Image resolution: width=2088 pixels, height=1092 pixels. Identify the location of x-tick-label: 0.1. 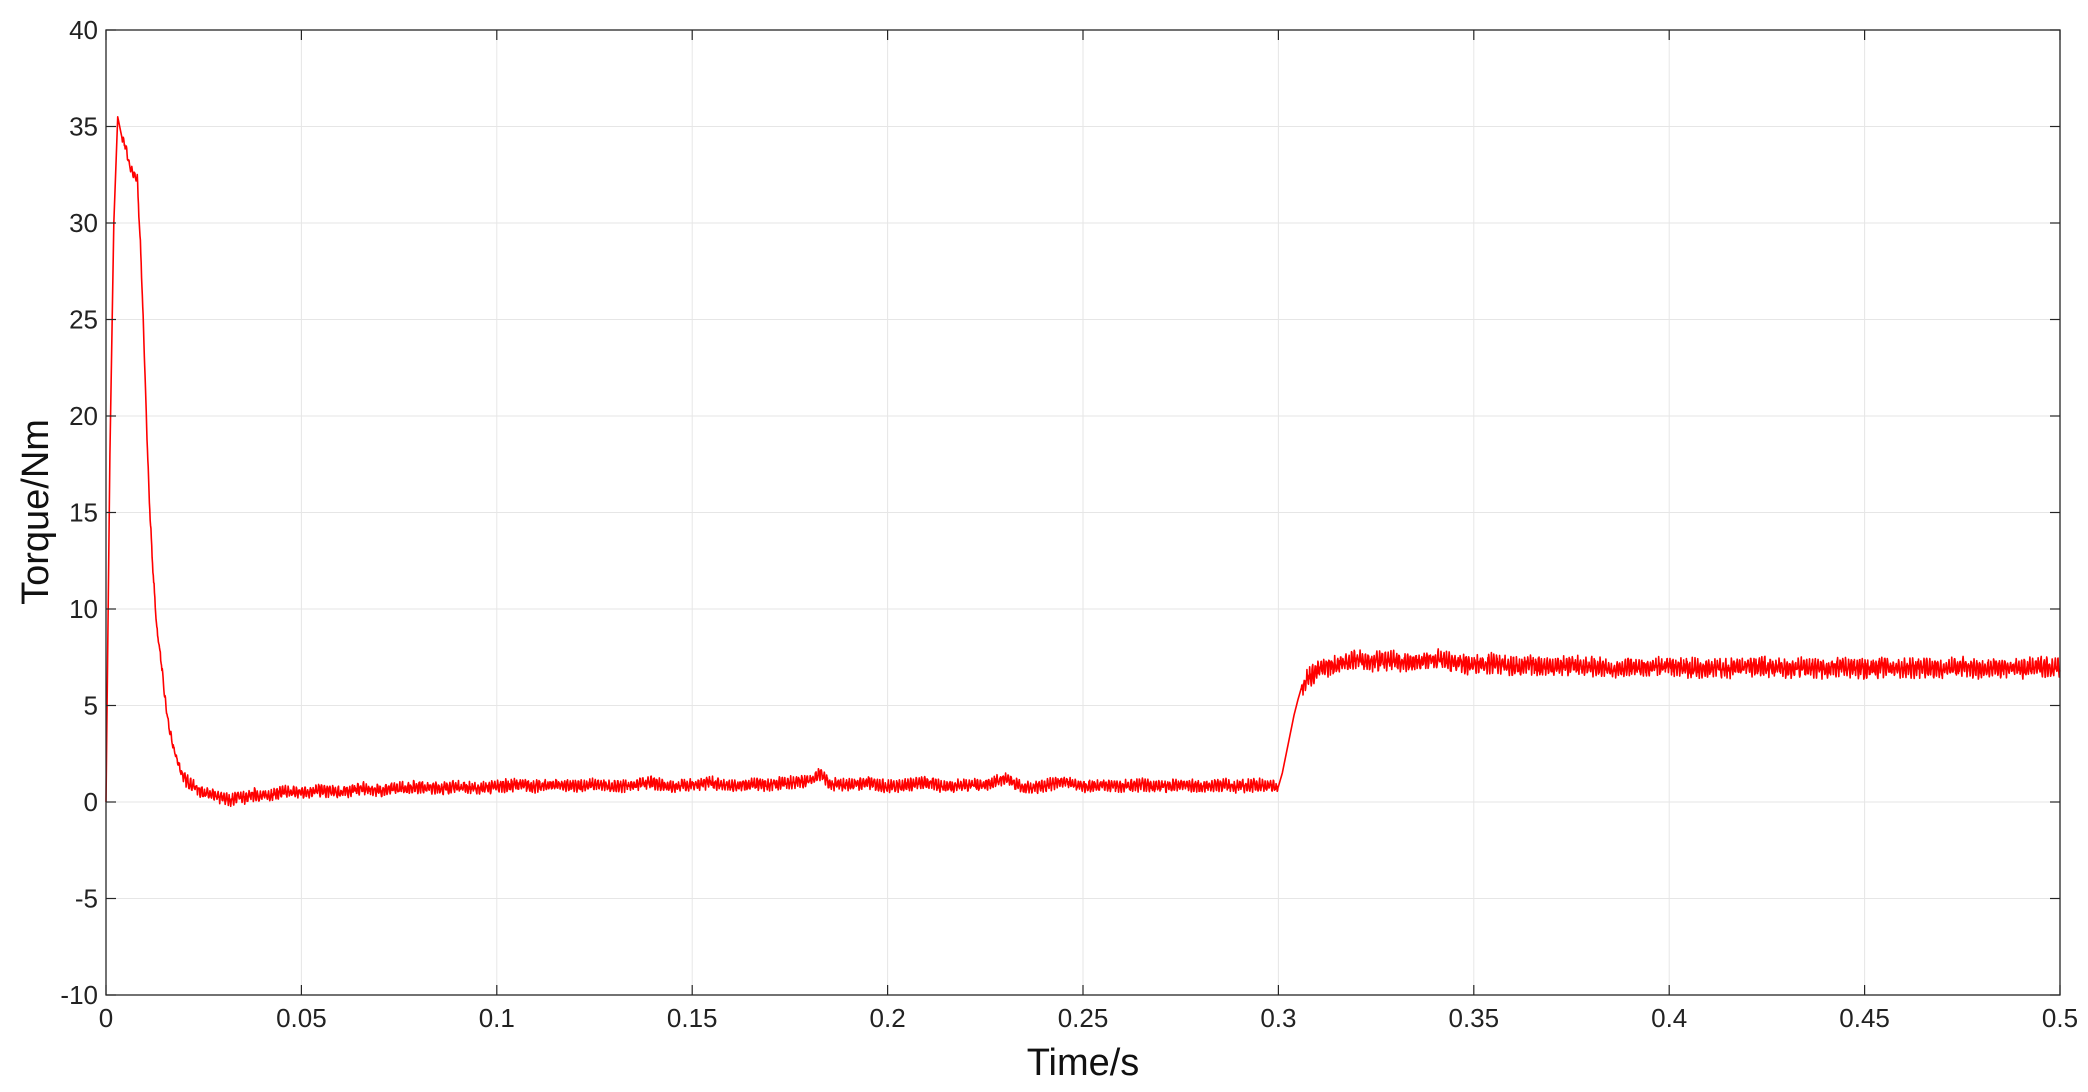
(497, 1018).